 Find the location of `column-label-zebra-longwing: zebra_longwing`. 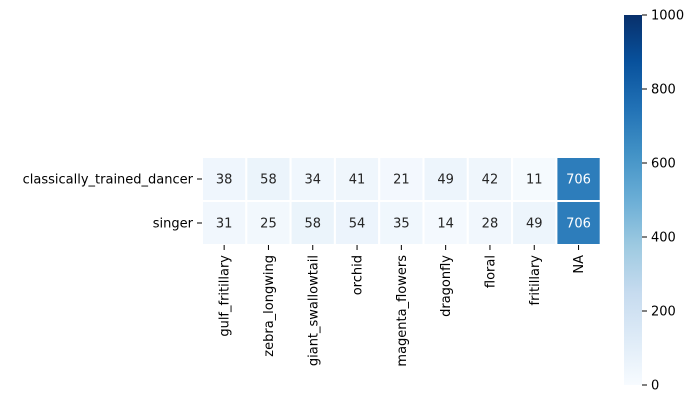

column-label-zebra-longwing: zebra_longwing is located at coordinates (269, 306).